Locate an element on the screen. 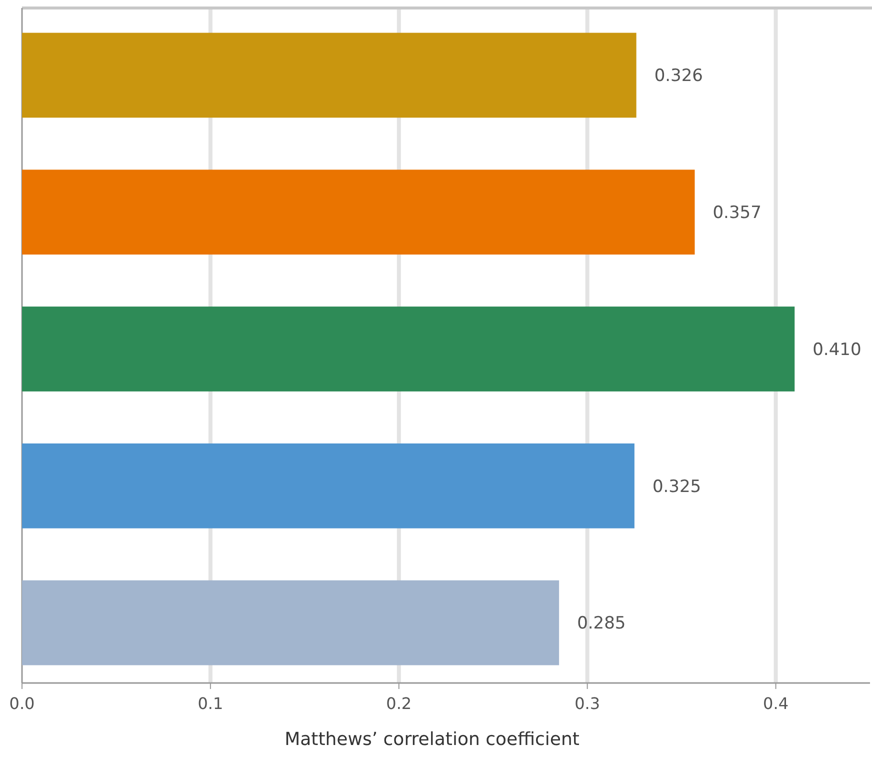 The width and height of the screenshot is (872, 757). data-label: 0.357 is located at coordinates (737, 213).